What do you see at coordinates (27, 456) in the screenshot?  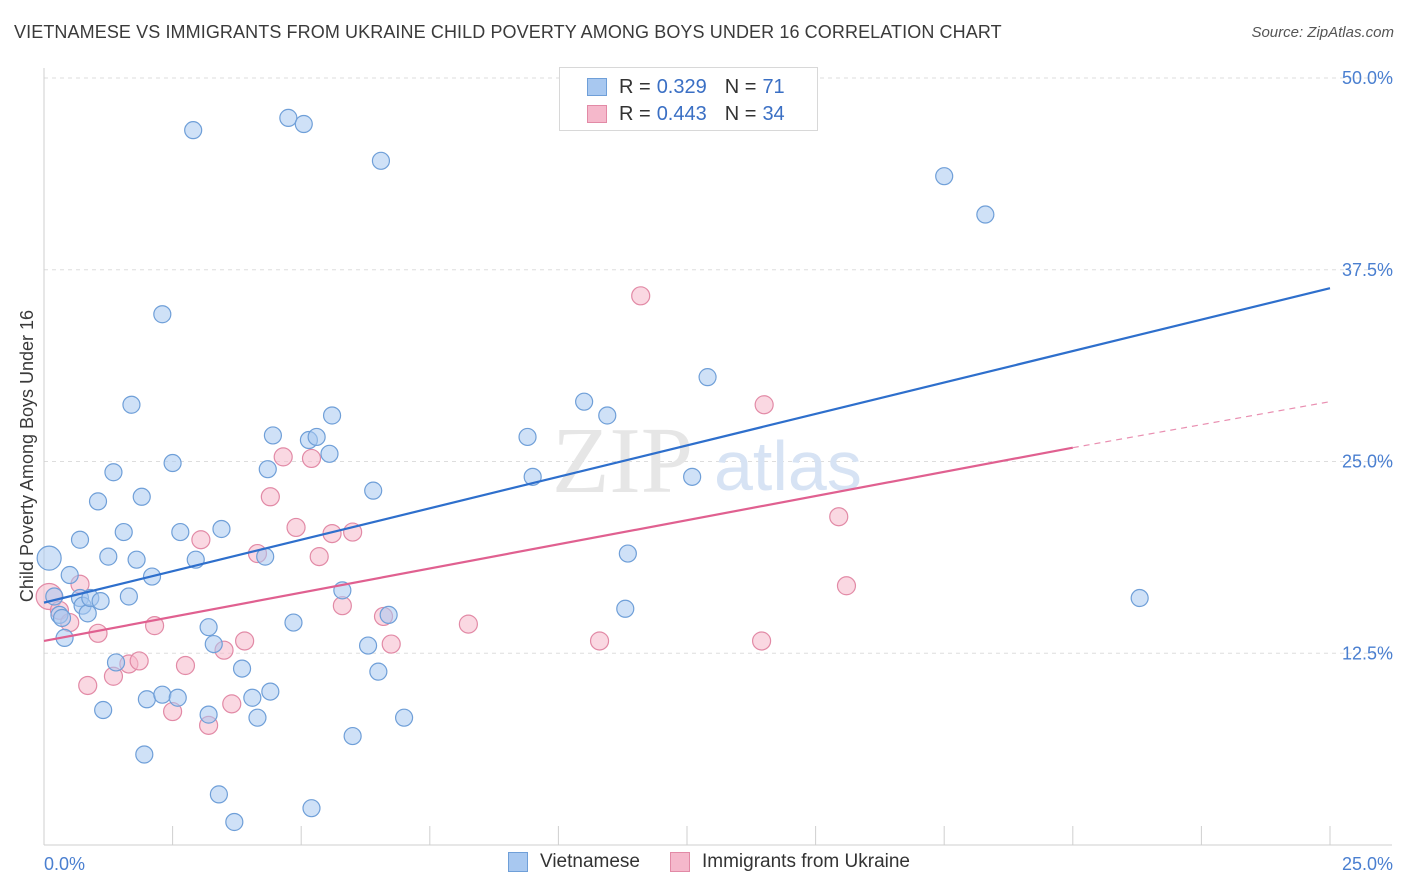 I see `y-axis-label: Child Poverty Among Boys Under 16` at bounding box center [27, 456].